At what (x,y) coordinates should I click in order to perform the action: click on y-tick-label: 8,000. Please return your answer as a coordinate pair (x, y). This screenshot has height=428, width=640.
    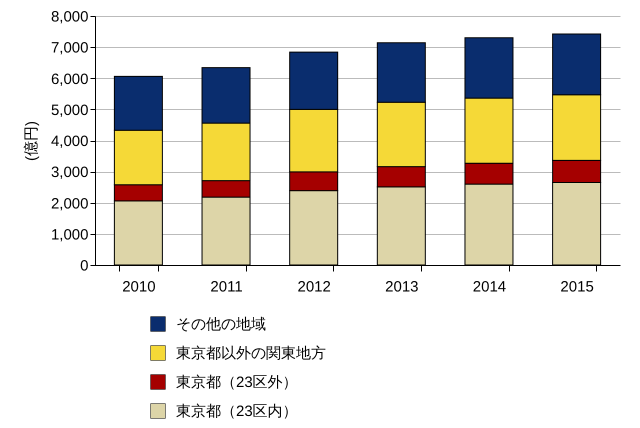
    Looking at the image, I should click on (69, 17).